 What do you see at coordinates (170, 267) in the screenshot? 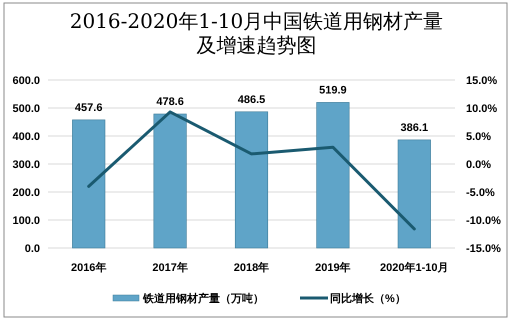
I see `x-tick-label: 2017年` at bounding box center [170, 267].